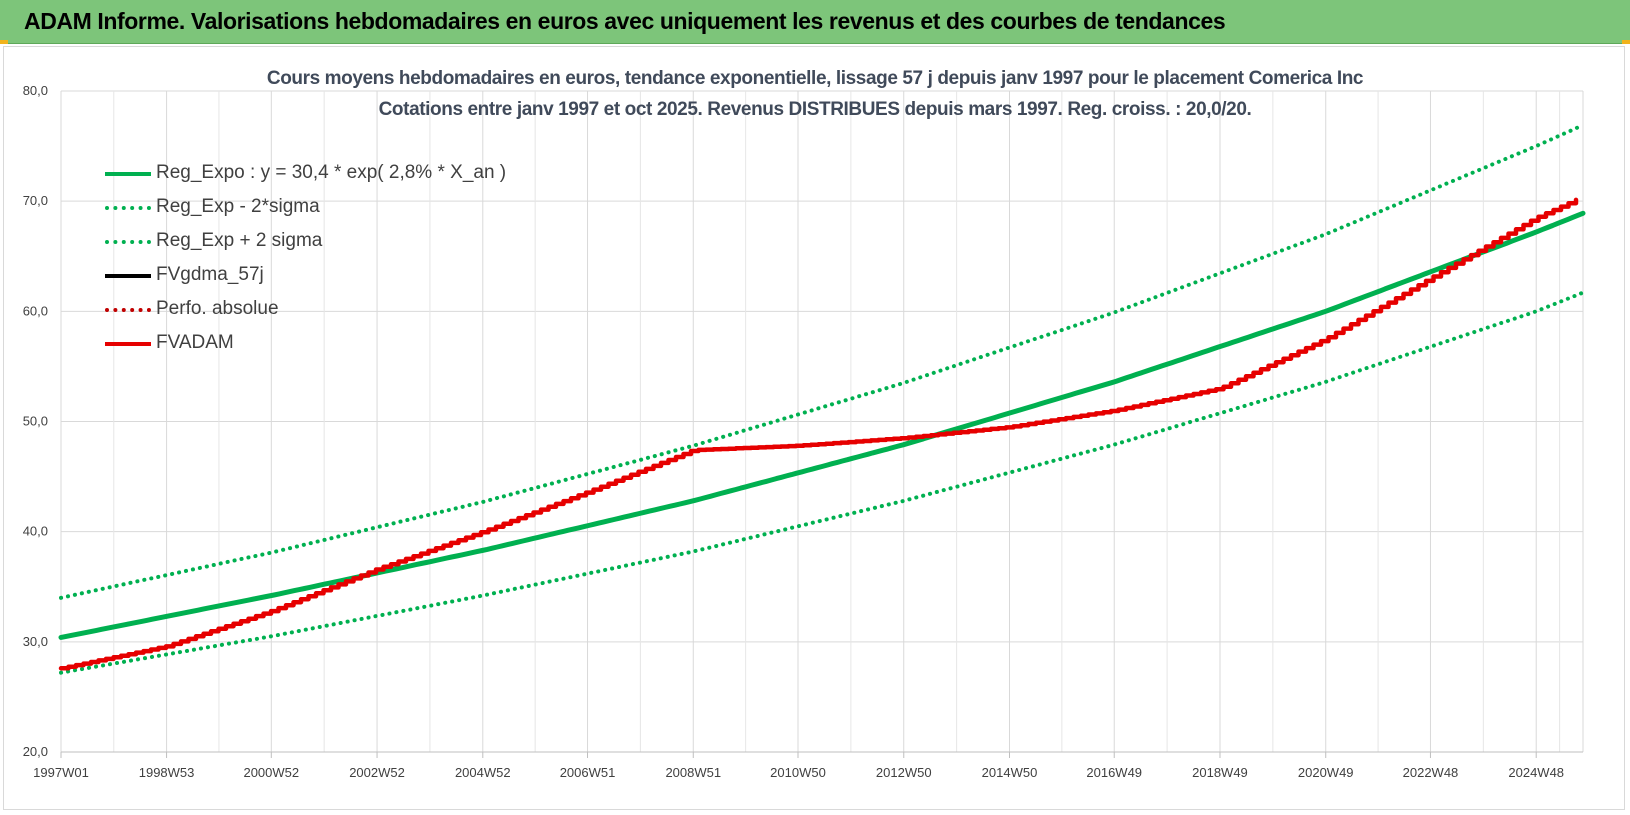 The image size is (1630, 815). Describe the element at coordinates (1536, 772) in the screenshot. I see `x-tick-label: 2024W48` at that location.